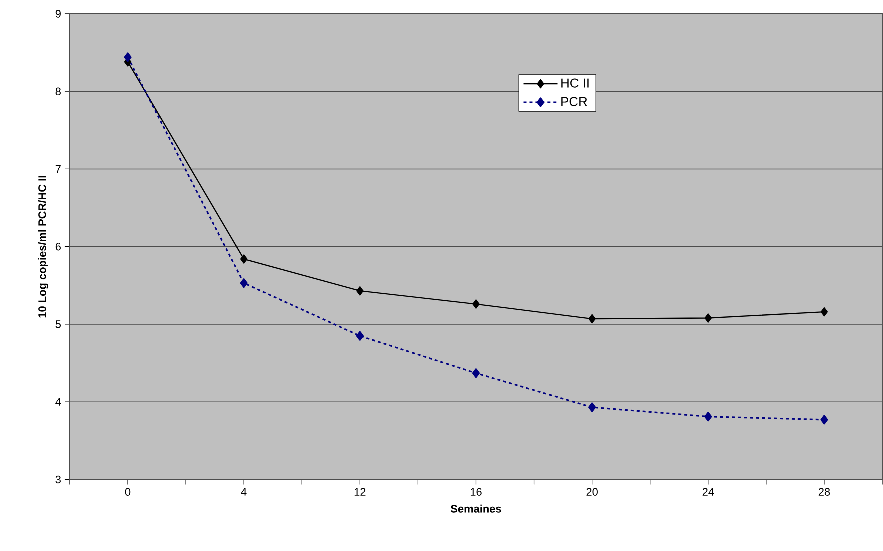  Describe the element at coordinates (476, 492) in the screenshot. I see `x-tick-label: 16` at that location.